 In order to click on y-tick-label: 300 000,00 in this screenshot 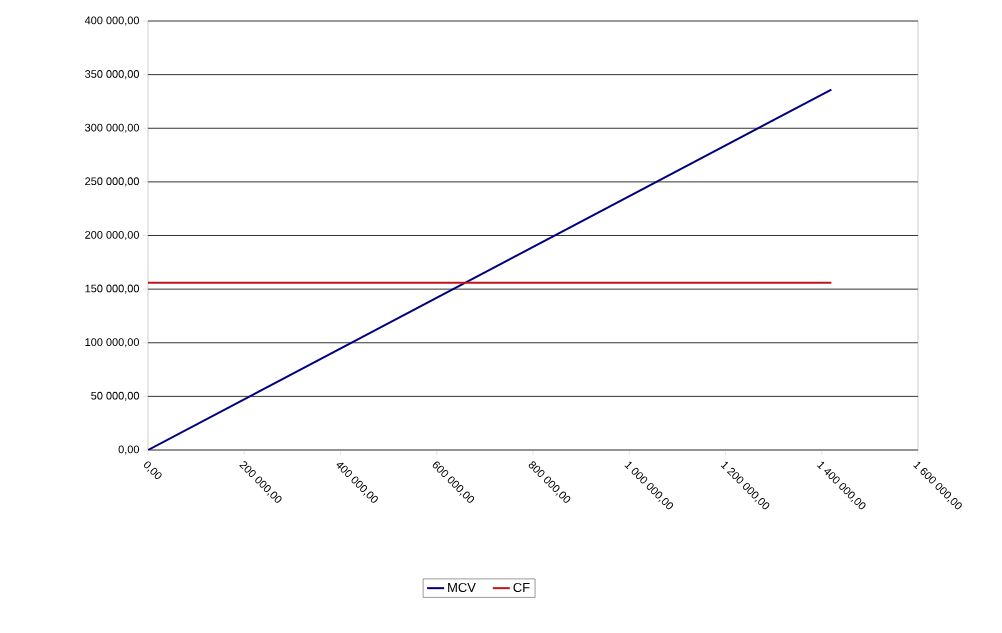, I will do `click(112, 128)`.